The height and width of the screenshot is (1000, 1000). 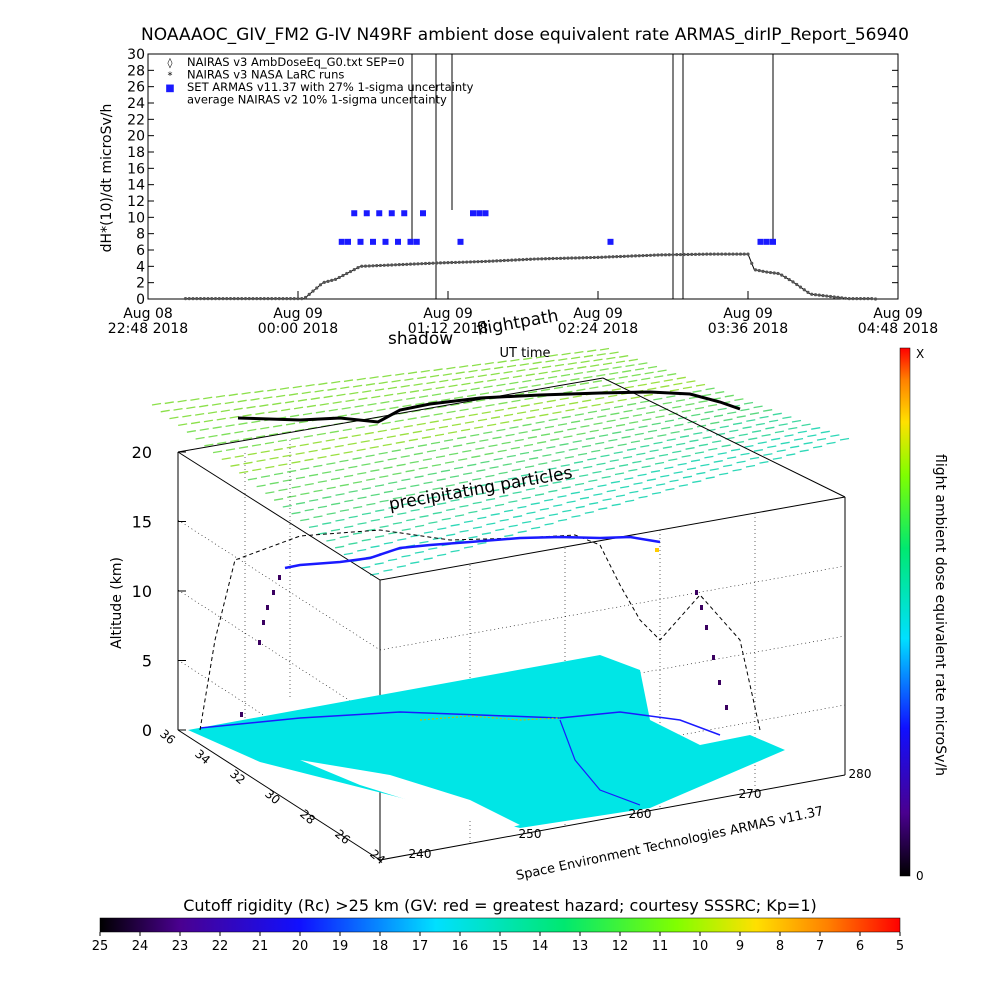 What do you see at coordinates (142, 591) in the screenshot?
I see `altitude-tick-label: 10` at bounding box center [142, 591].